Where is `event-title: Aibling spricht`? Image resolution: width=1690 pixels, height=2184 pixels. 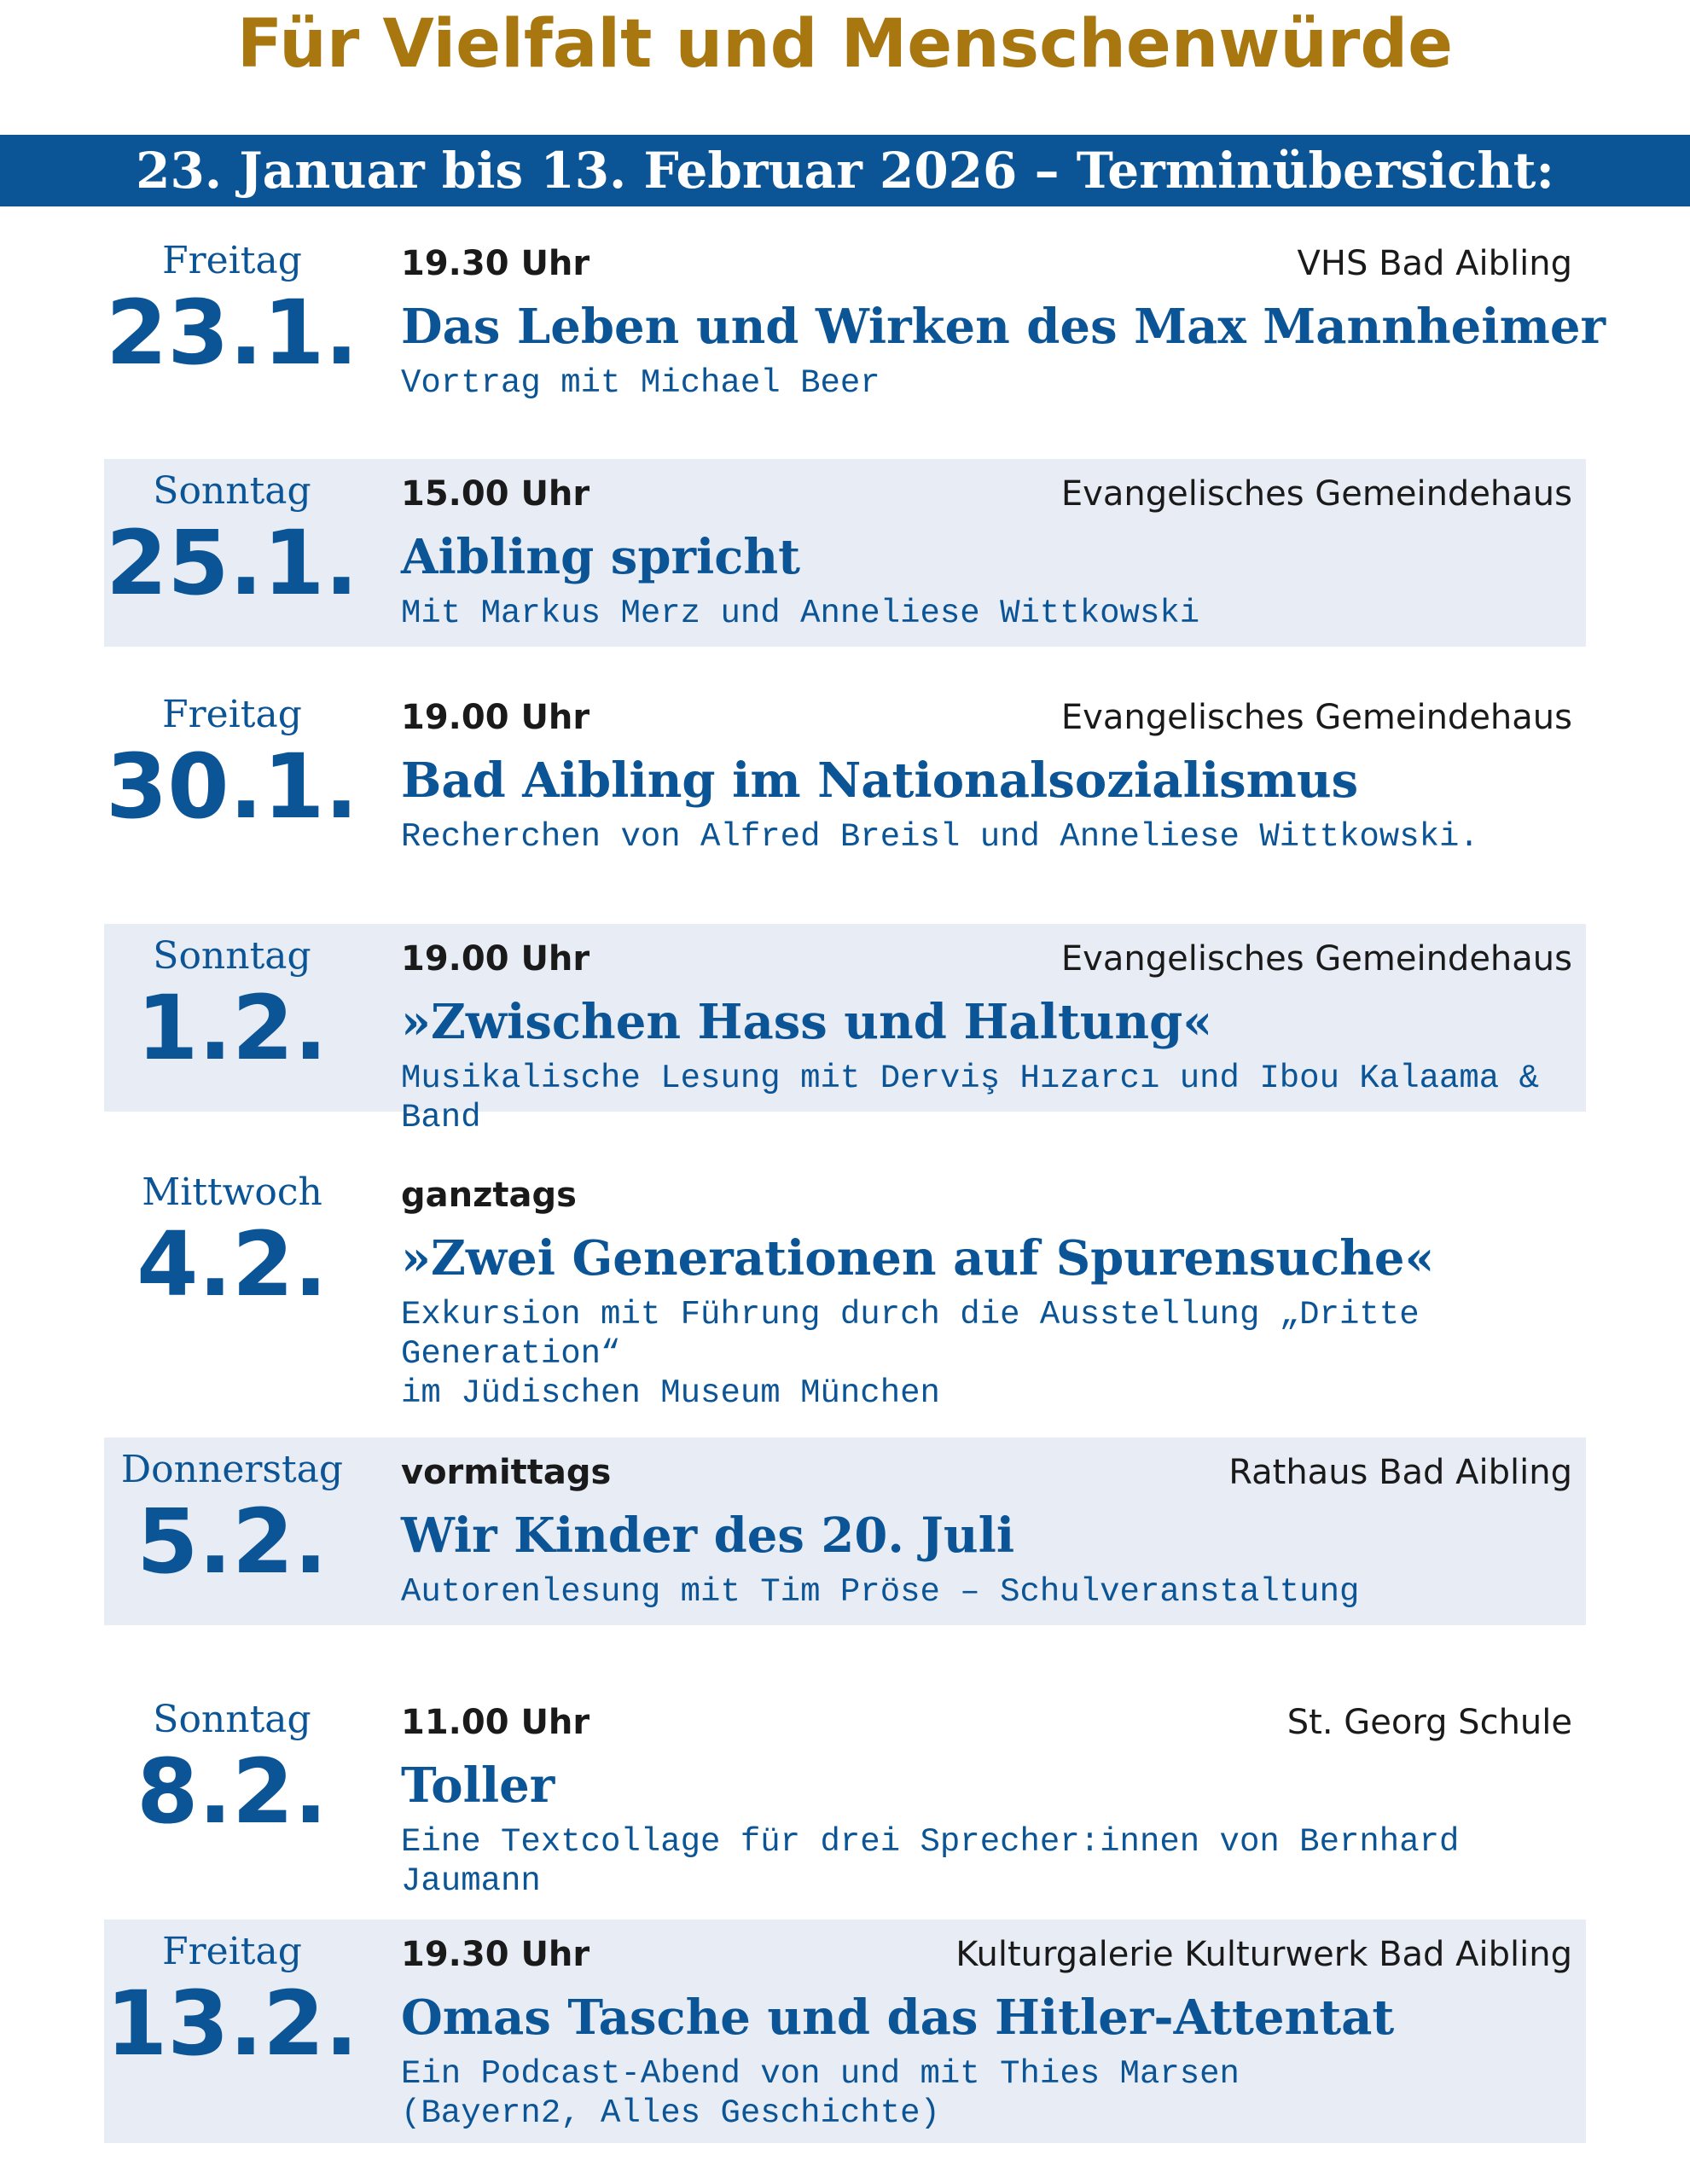 event-title: Aibling spricht is located at coordinates (600, 557).